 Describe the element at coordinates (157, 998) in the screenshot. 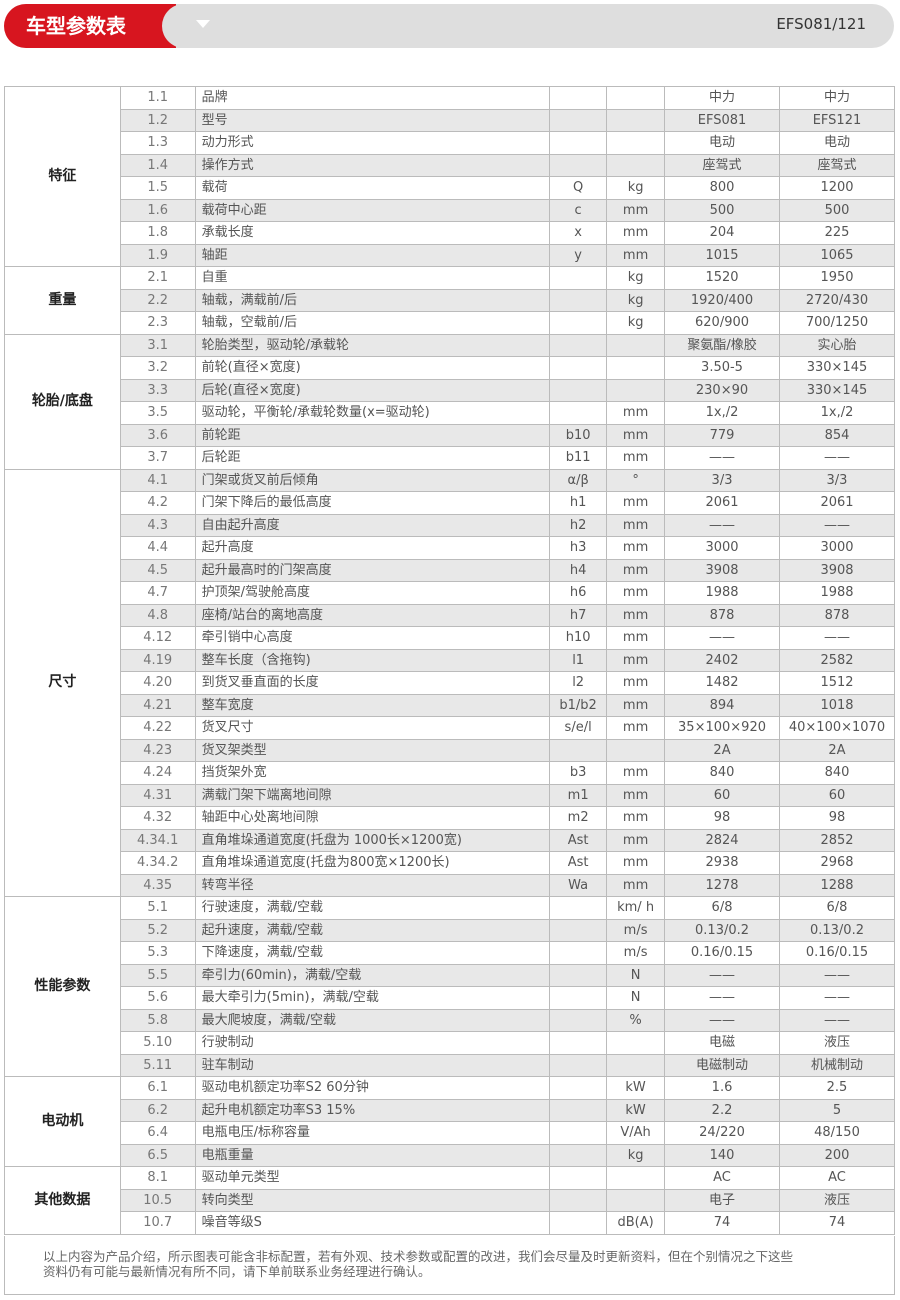

I see `row-number: 5.6` at that location.